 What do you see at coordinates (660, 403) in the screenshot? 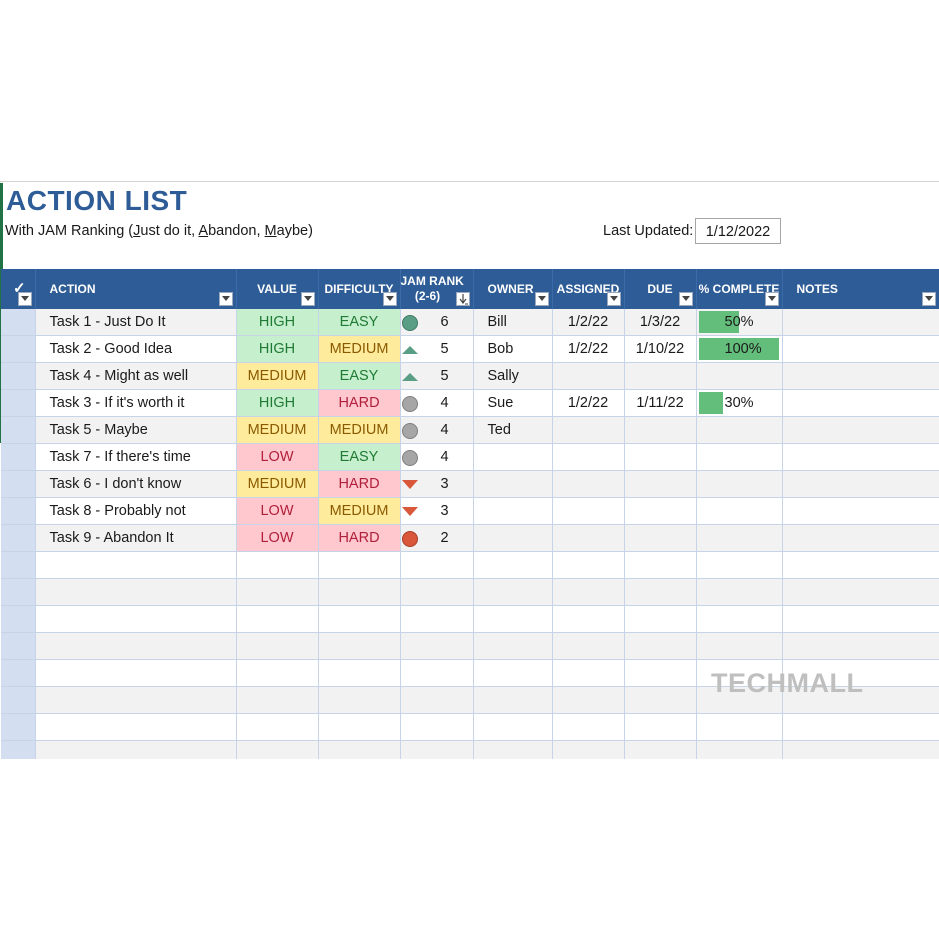
I see `cell-due: 1/11/22` at bounding box center [660, 403].